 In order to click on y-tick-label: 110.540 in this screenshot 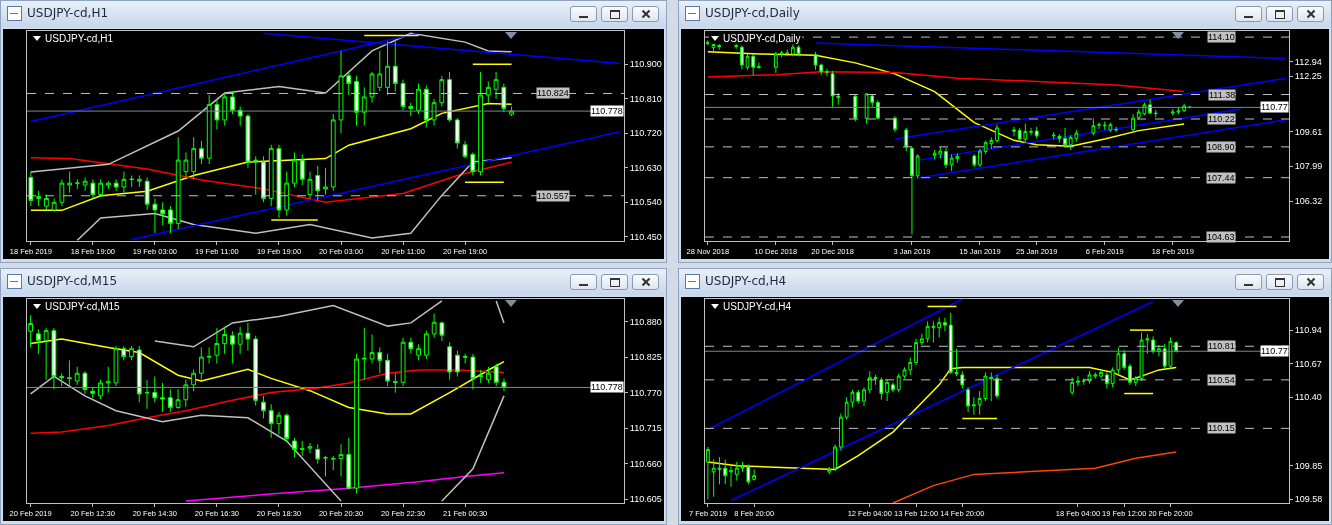, I will do `click(645, 202)`.